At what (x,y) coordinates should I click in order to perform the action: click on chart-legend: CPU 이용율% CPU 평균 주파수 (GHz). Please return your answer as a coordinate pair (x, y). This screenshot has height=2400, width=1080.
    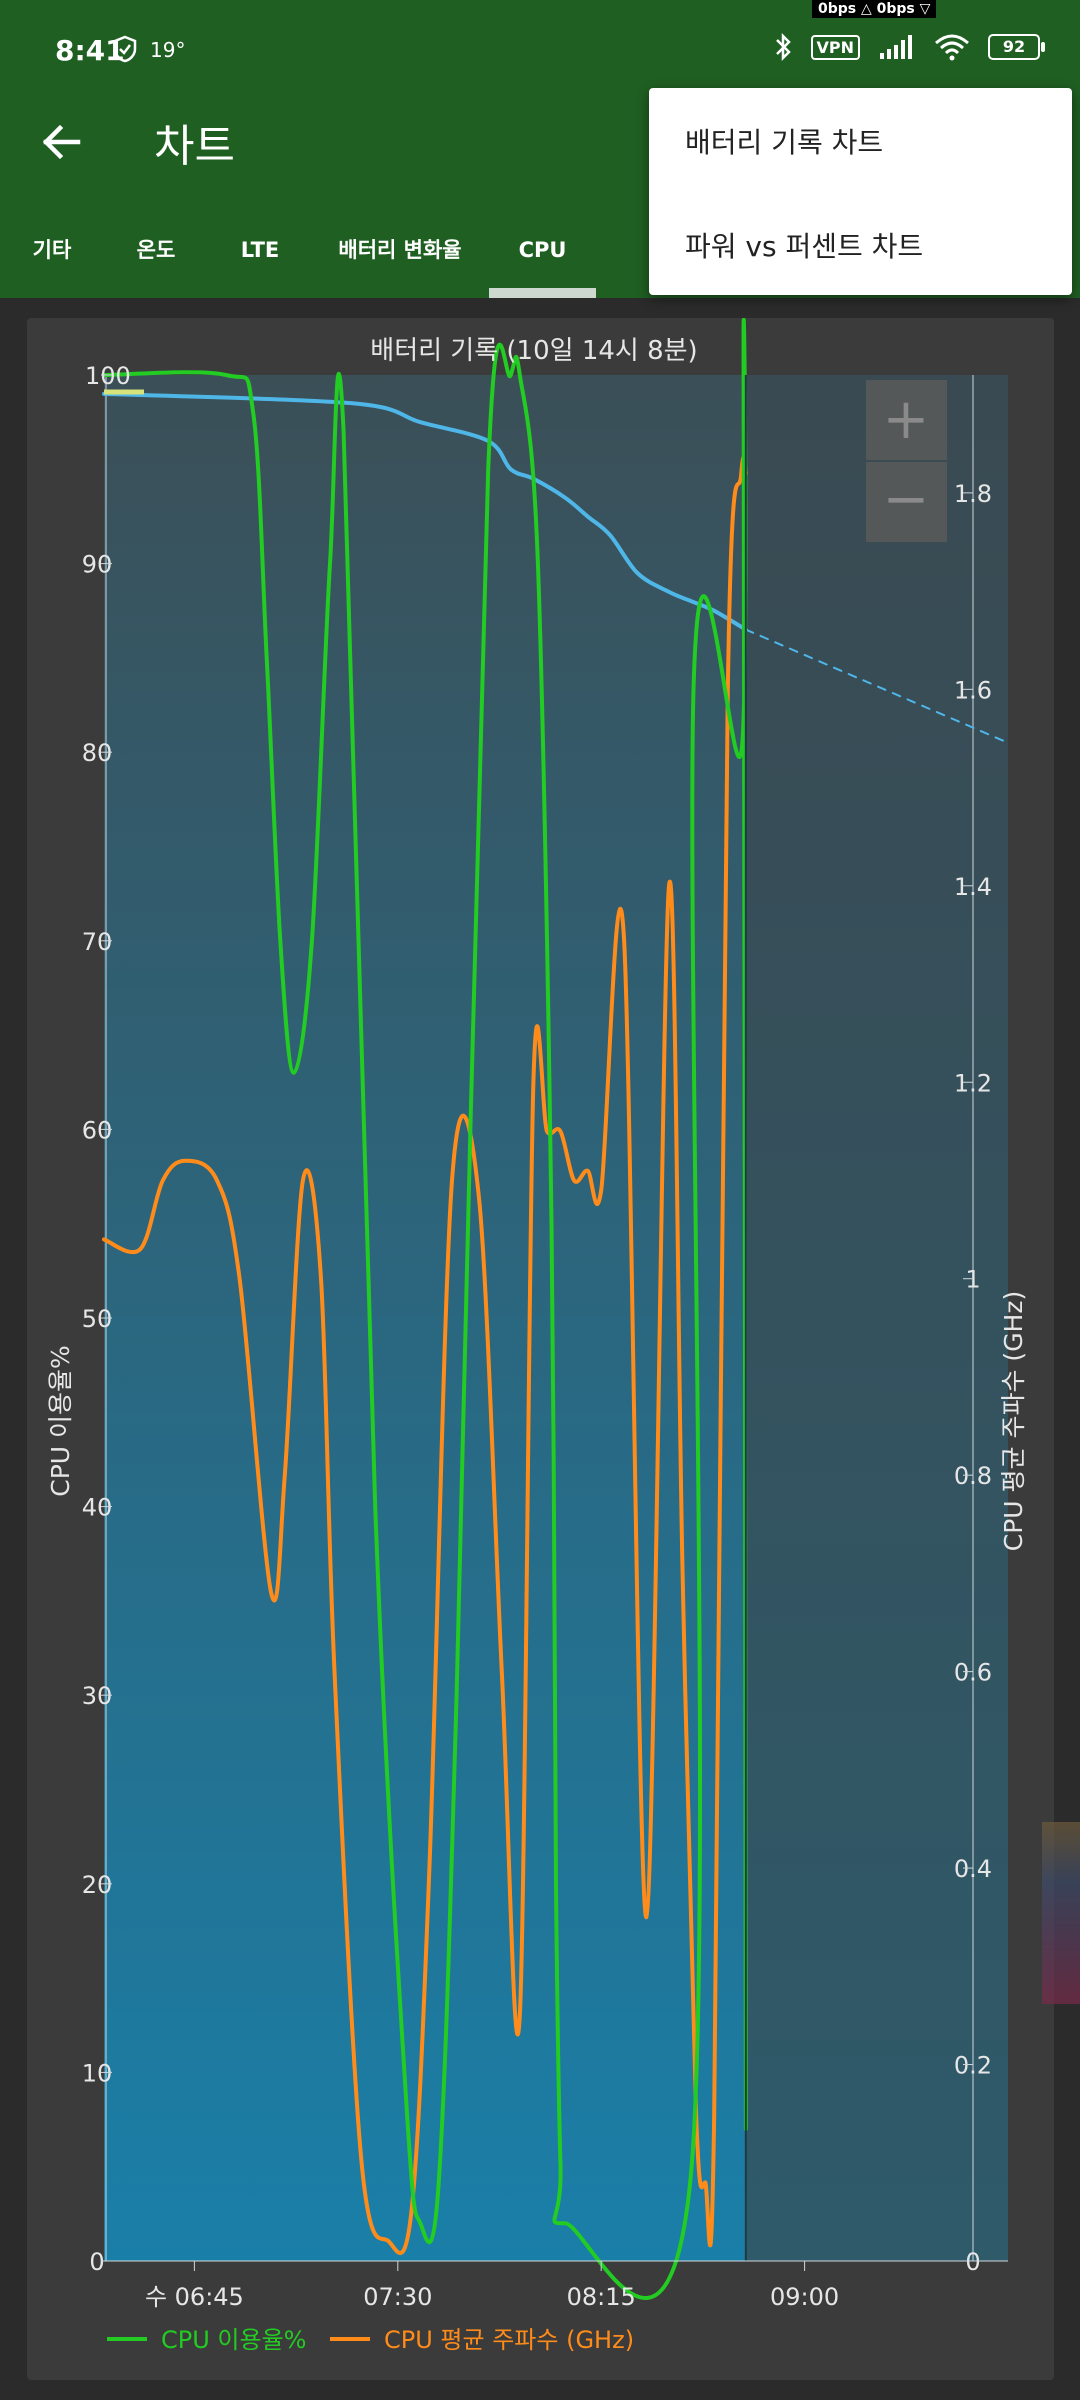
    Looking at the image, I should click on (370, 2340).